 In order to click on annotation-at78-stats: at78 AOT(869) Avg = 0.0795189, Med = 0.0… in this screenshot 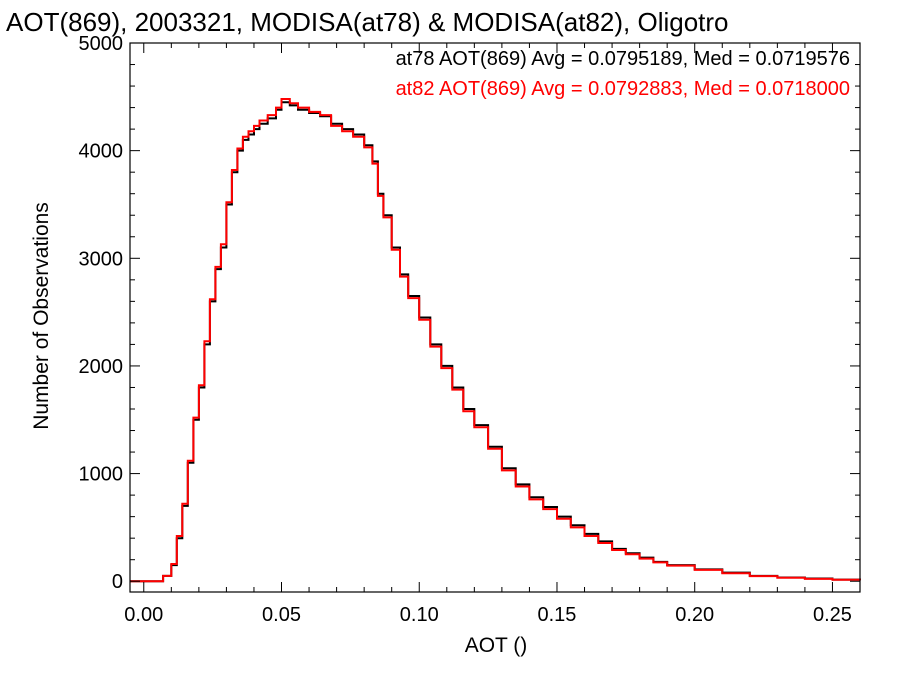, I will do `click(623, 59)`.